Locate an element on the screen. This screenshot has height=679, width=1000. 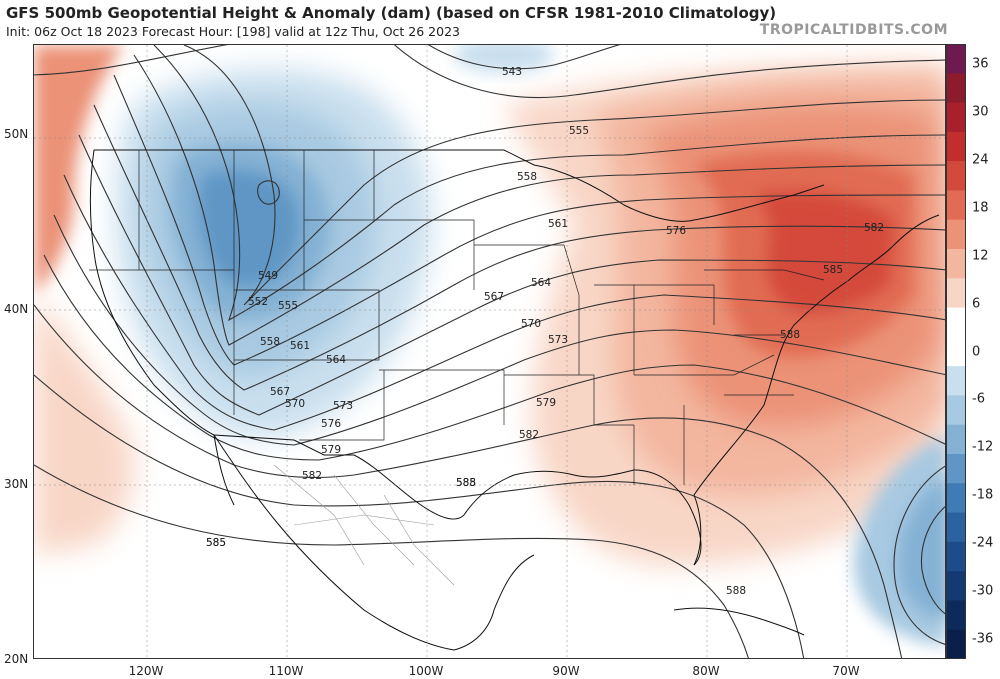
colorbar-label: 18 is located at coordinates (980, 208).